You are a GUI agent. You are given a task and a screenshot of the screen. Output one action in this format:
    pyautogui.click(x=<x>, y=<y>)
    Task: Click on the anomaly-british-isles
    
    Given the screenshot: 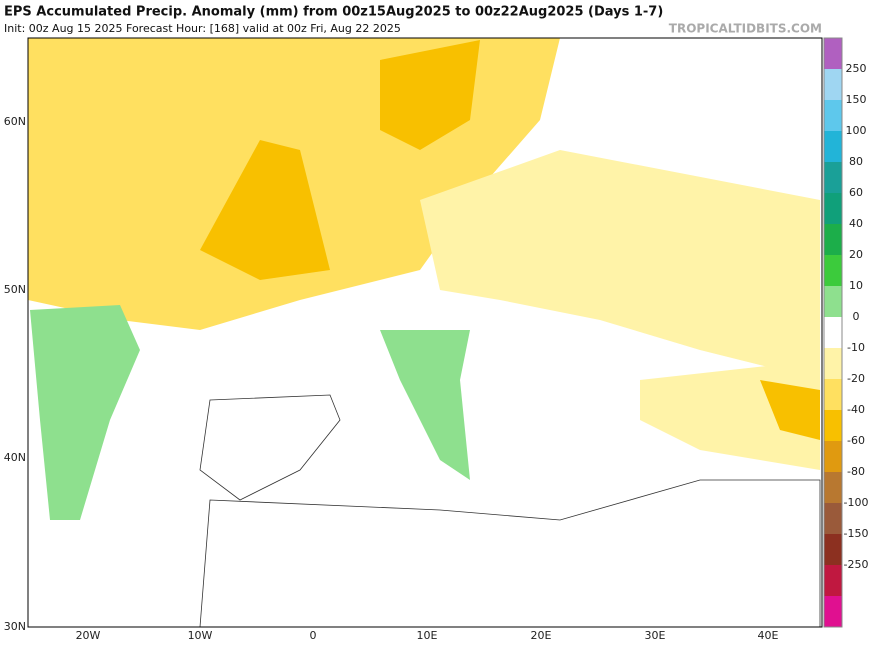 What is the action you would take?
    pyautogui.click(x=265, y=210)
    